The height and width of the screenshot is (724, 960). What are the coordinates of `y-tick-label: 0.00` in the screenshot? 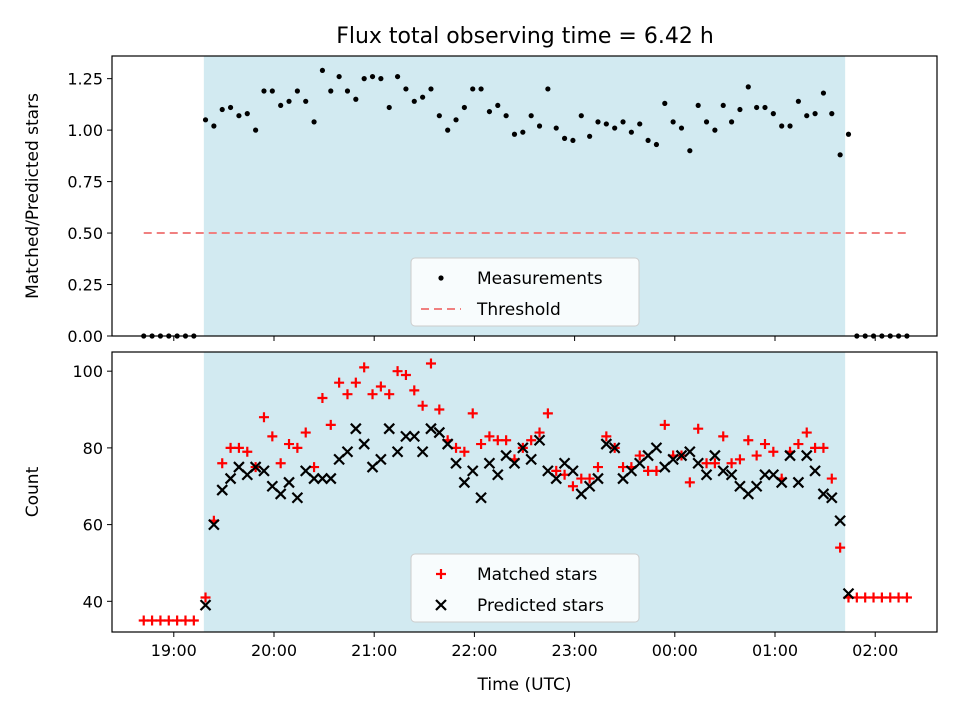 It's located at (85, 336).